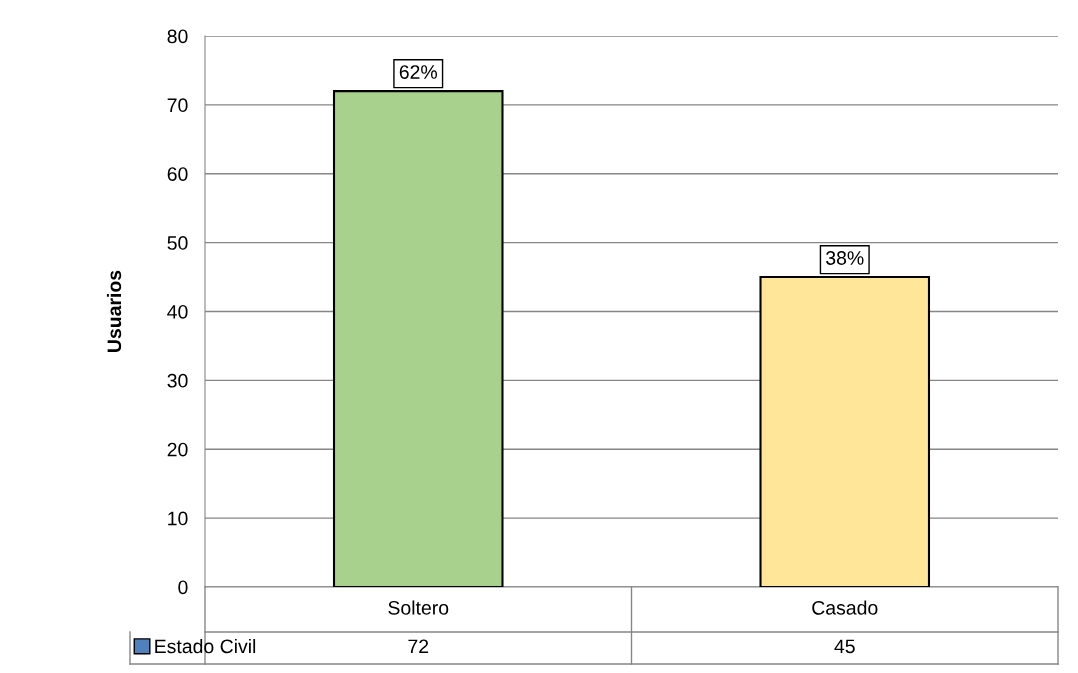 The height and width of the screenshot is (673, 1078). I want to click on annotation: 38%, so click(845, 258).